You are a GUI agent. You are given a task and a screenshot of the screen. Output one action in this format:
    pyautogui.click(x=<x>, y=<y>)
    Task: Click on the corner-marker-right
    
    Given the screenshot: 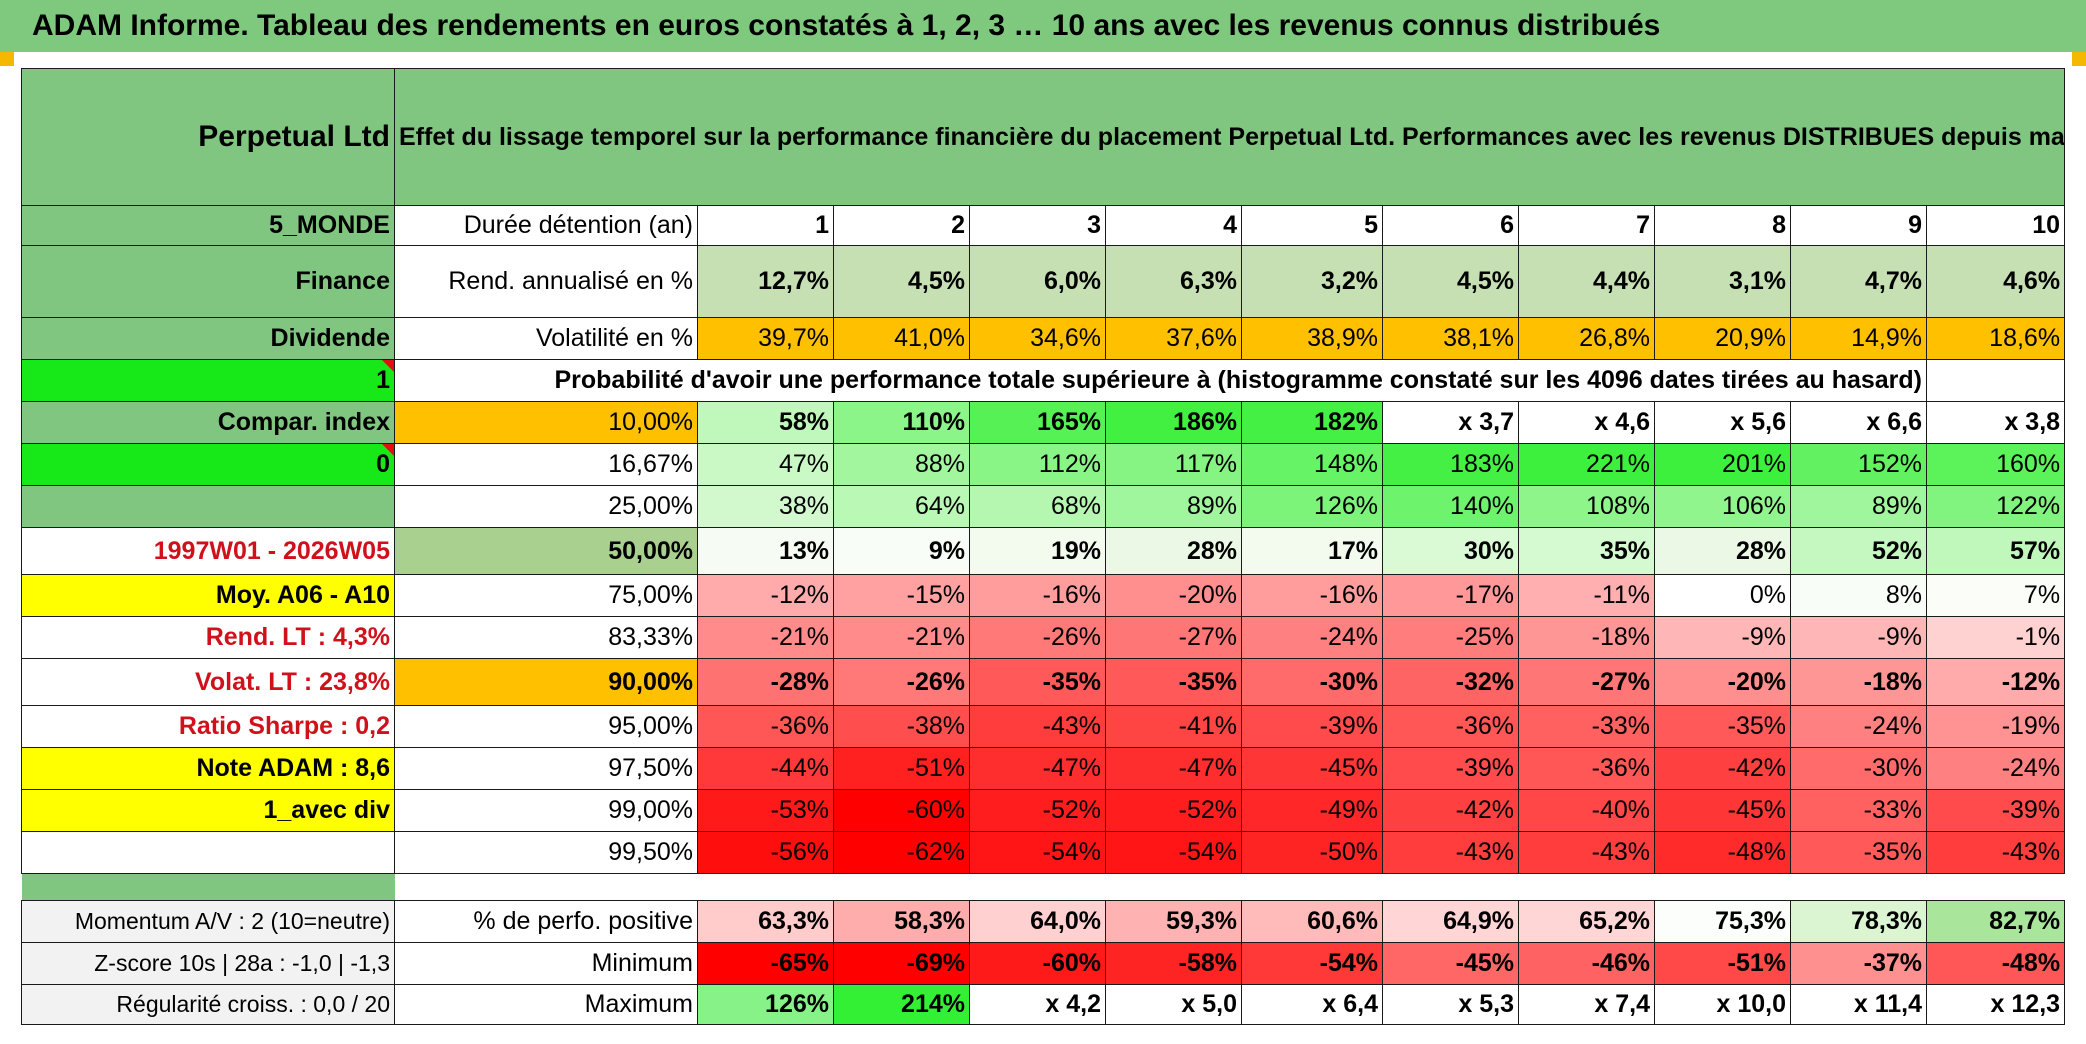 What is the action you would take?
    pyautogui.click(x=2079, y=59)
    